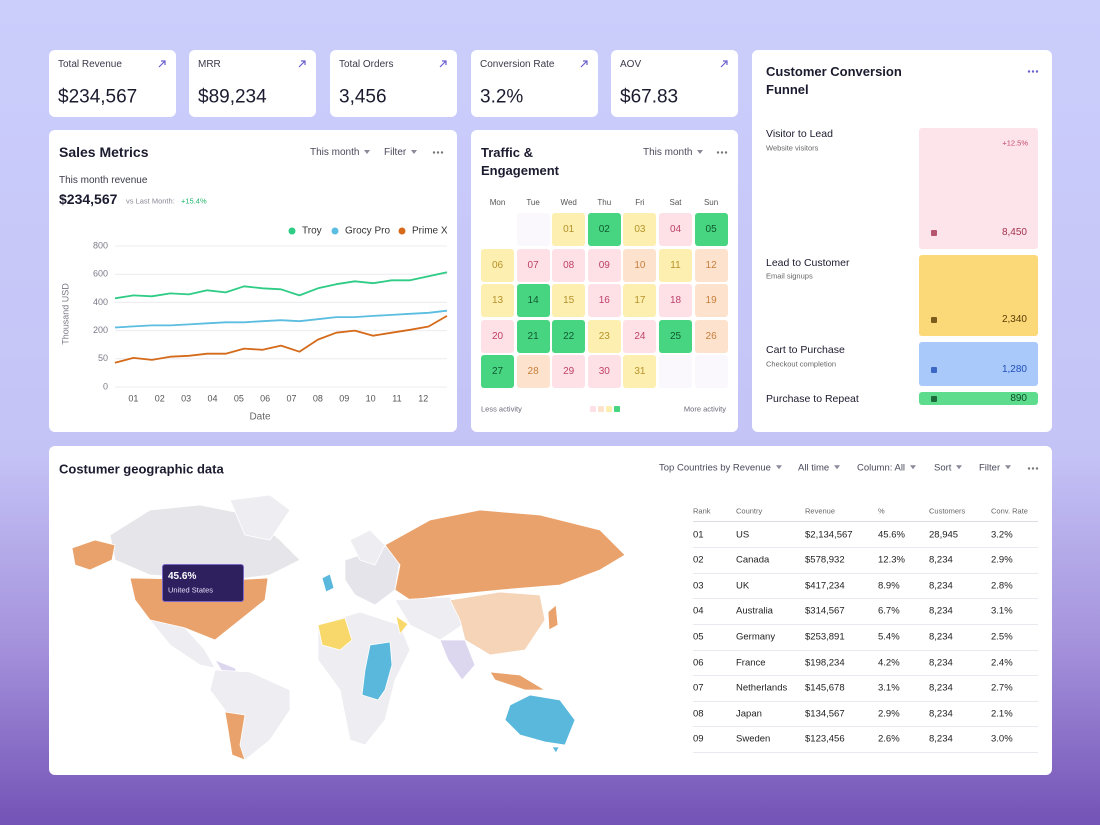 The image size is (1100, 825). Describe the element at coordinates (886, 468) in the screenshot. I see `table-control: Column: All` at that location.